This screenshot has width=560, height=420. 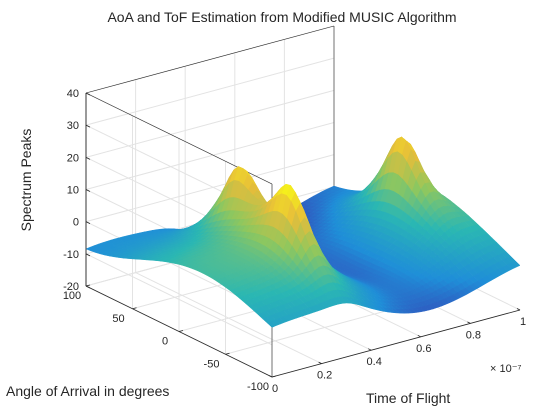 What do you see at coordinates (374, 362) in the screenshot?
I see `x-tick-label: 0.4` at bounding box center [374, 362].